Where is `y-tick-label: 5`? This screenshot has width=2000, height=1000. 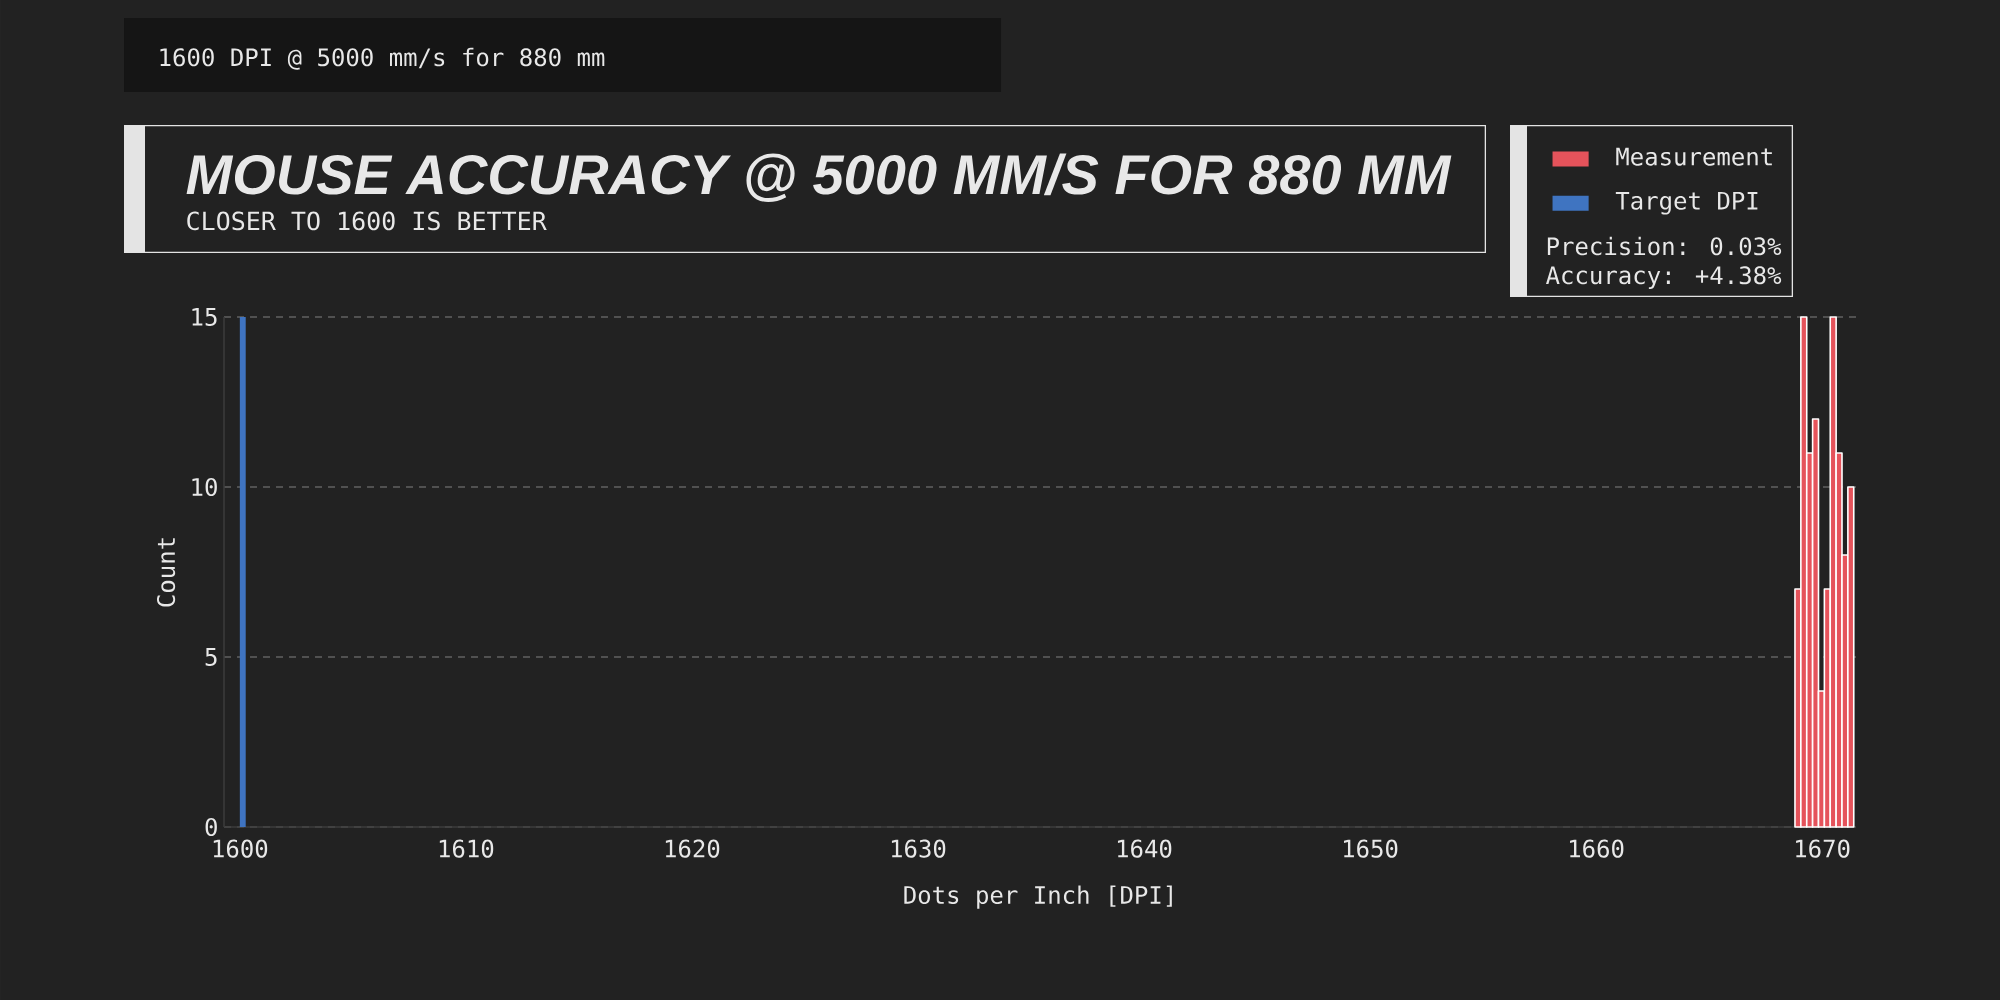
y-tick-label: 5 is located at coordinates (211, 657).